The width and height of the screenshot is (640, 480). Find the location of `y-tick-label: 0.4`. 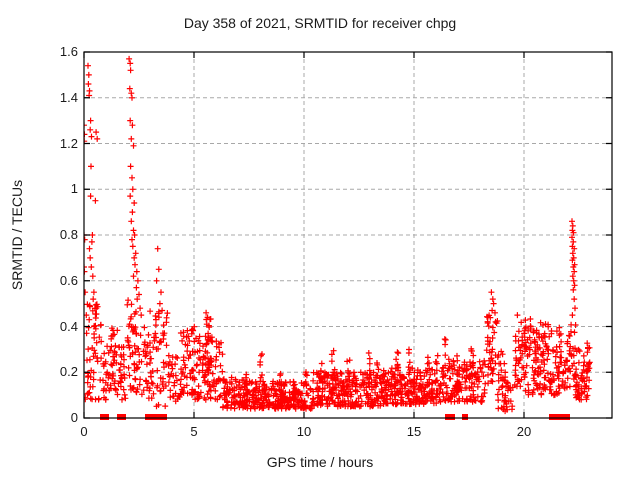

y-tick-label: 0.4 is located at coordinates (68, 326).